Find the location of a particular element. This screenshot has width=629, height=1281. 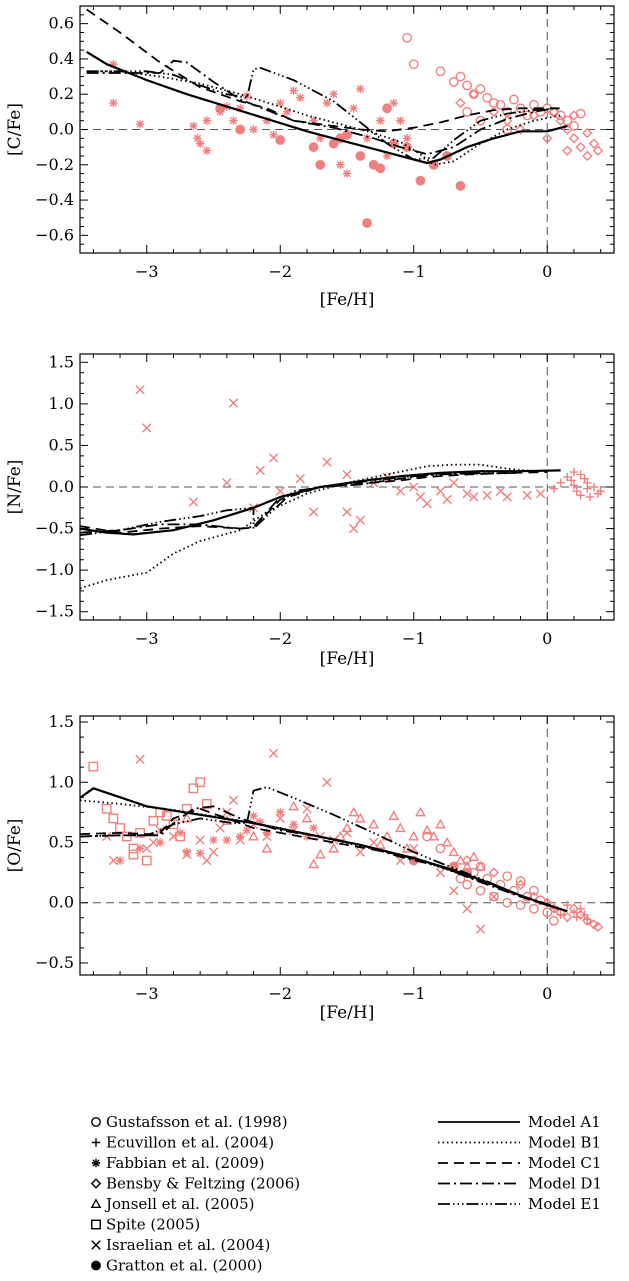

y-tick-label: −1.5 is located at coordinates (54, 611).